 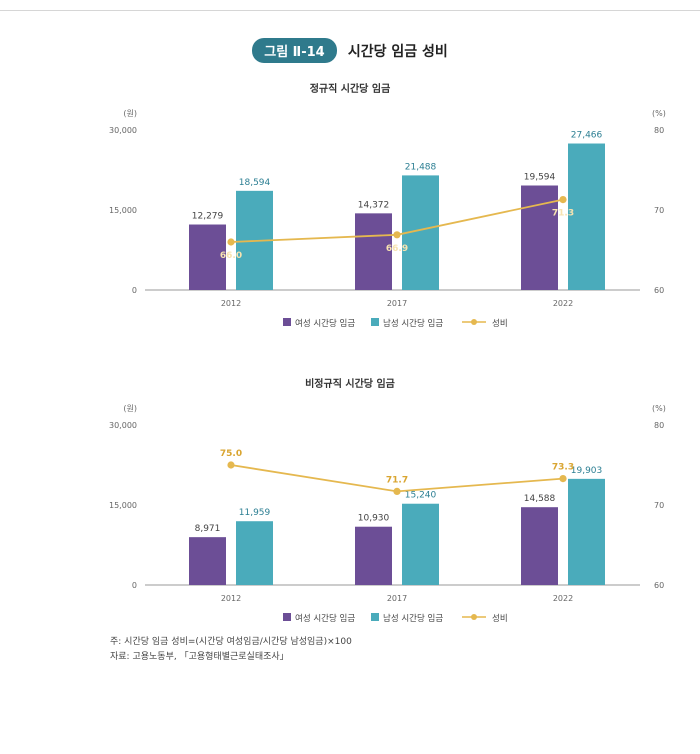 What do you see at coordinates (659, 130) in the screenshot?
I see `chart-0-right-tick: 80` at bounding box center [659, 130].